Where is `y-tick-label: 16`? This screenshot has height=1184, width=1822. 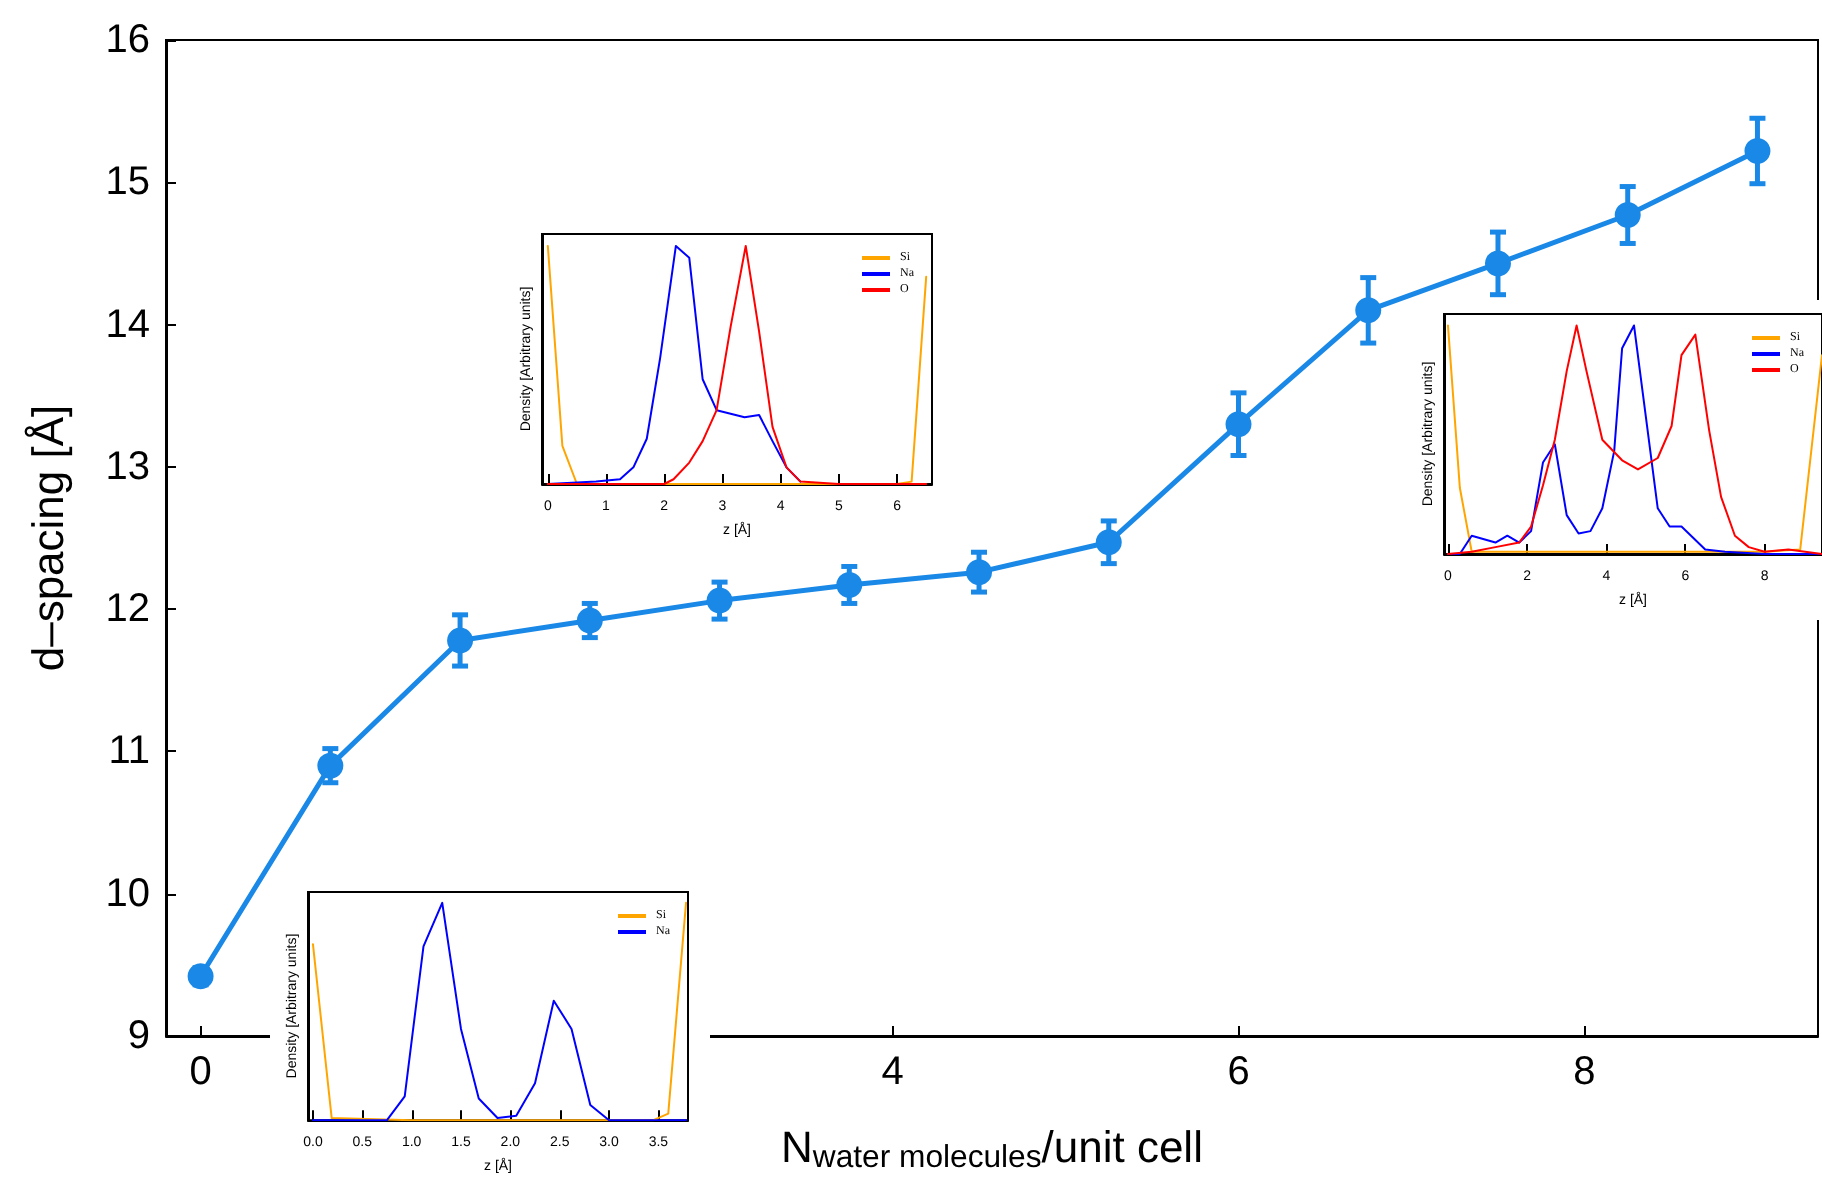 y-tick-label: 16 is located at coordinates (127, 40).